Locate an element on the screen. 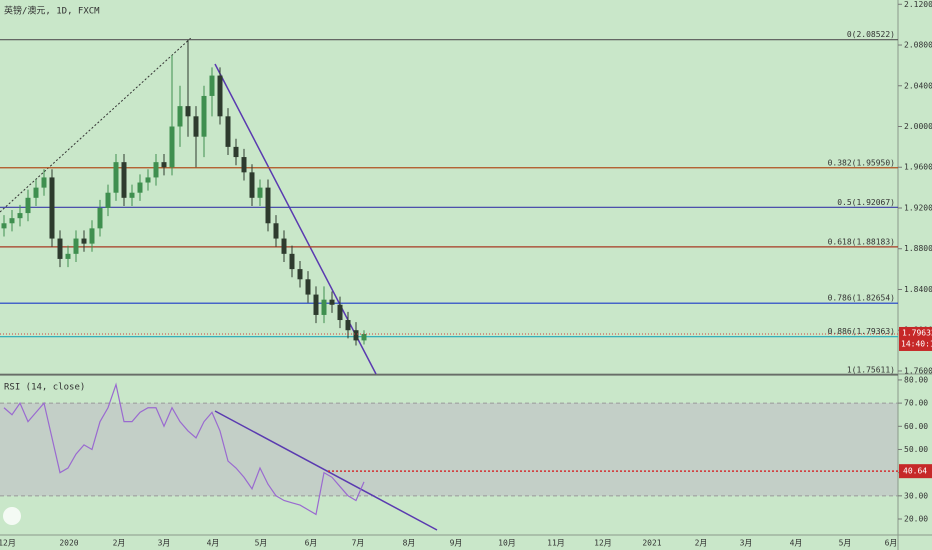 This screenshot has width=932, height=550. last-price-box is located at coordinates (915, 338).